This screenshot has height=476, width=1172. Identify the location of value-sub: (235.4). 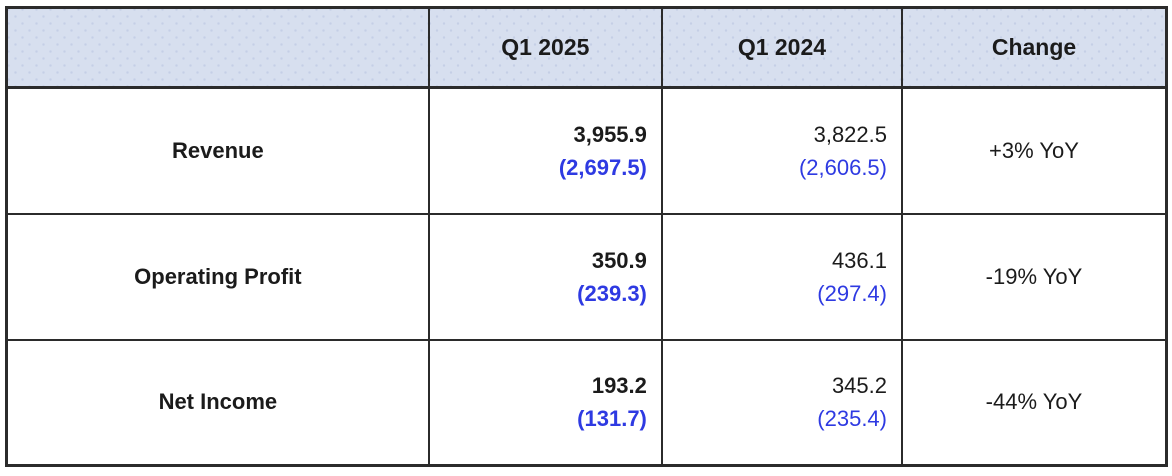
(852, 419).